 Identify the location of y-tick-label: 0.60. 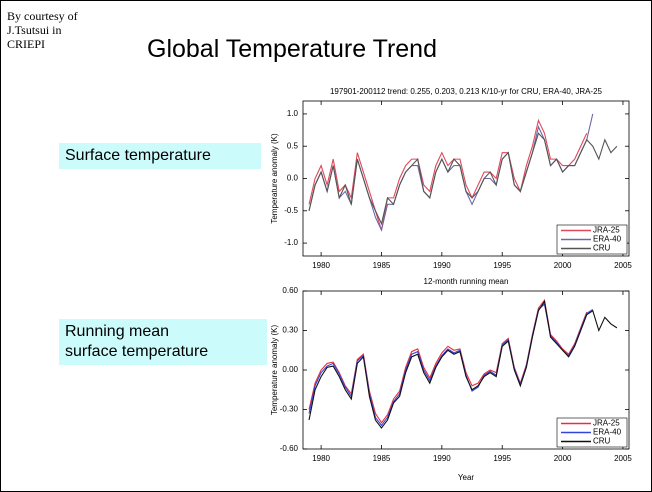
(290, 290).